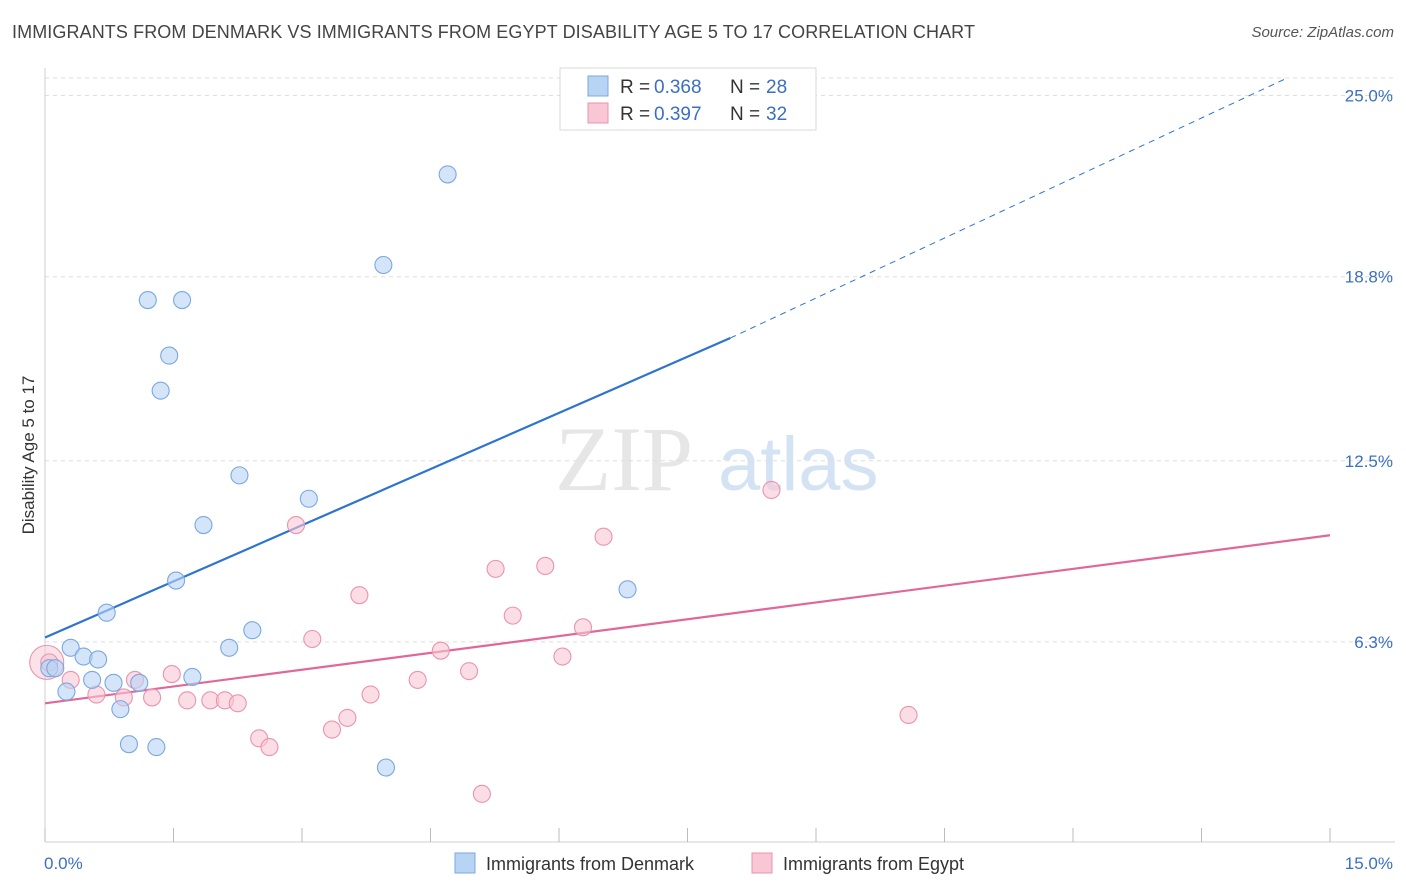 This screenshot has height=892, width=1406. Describe the element at coordinates (762, 863) in the screenshot. I see `bottom-legend-swatch-egypt` at that location.